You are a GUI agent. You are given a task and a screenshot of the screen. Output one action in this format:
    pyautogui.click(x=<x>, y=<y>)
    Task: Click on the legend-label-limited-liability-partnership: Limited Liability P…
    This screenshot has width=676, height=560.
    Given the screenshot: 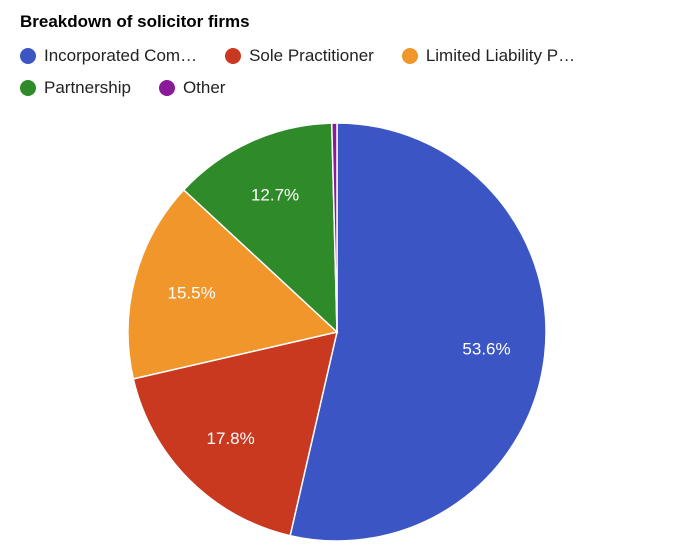 What is the action you would take?
    pyautogui.click(x=500, y=55)
    